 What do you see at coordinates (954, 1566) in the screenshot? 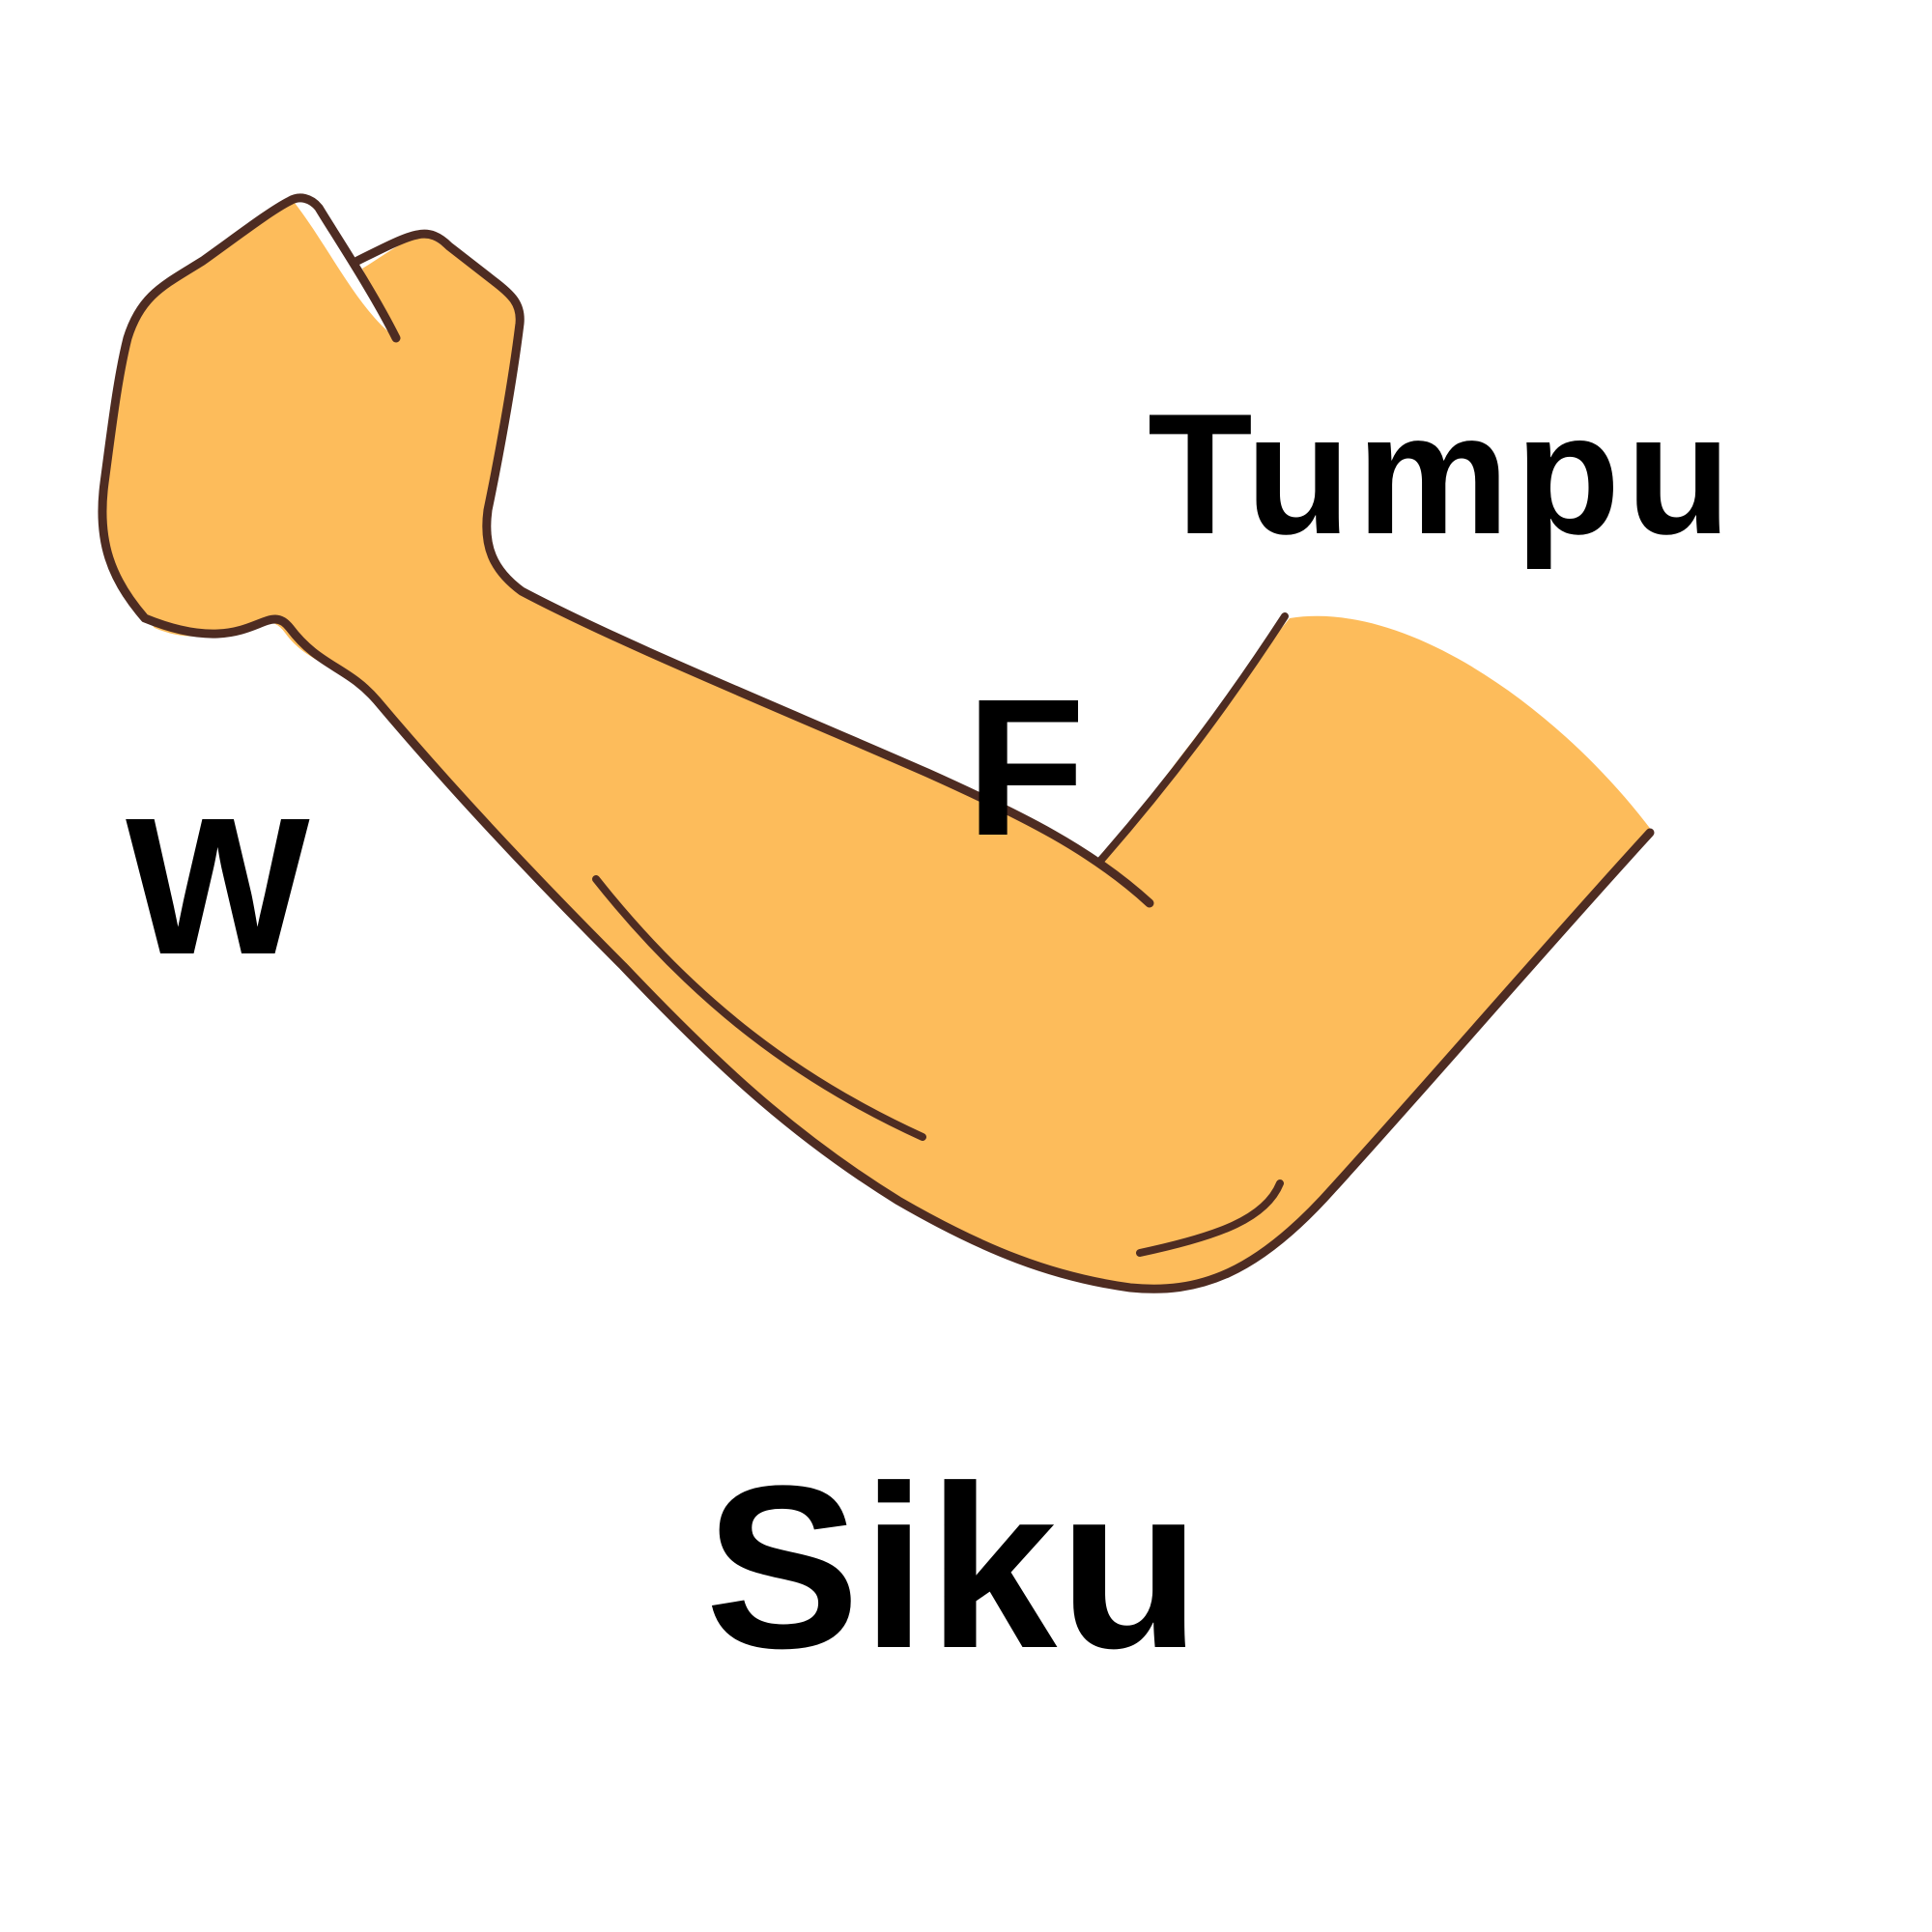
I see `elbow-label: Siku` at bounding box center [954, 1566].